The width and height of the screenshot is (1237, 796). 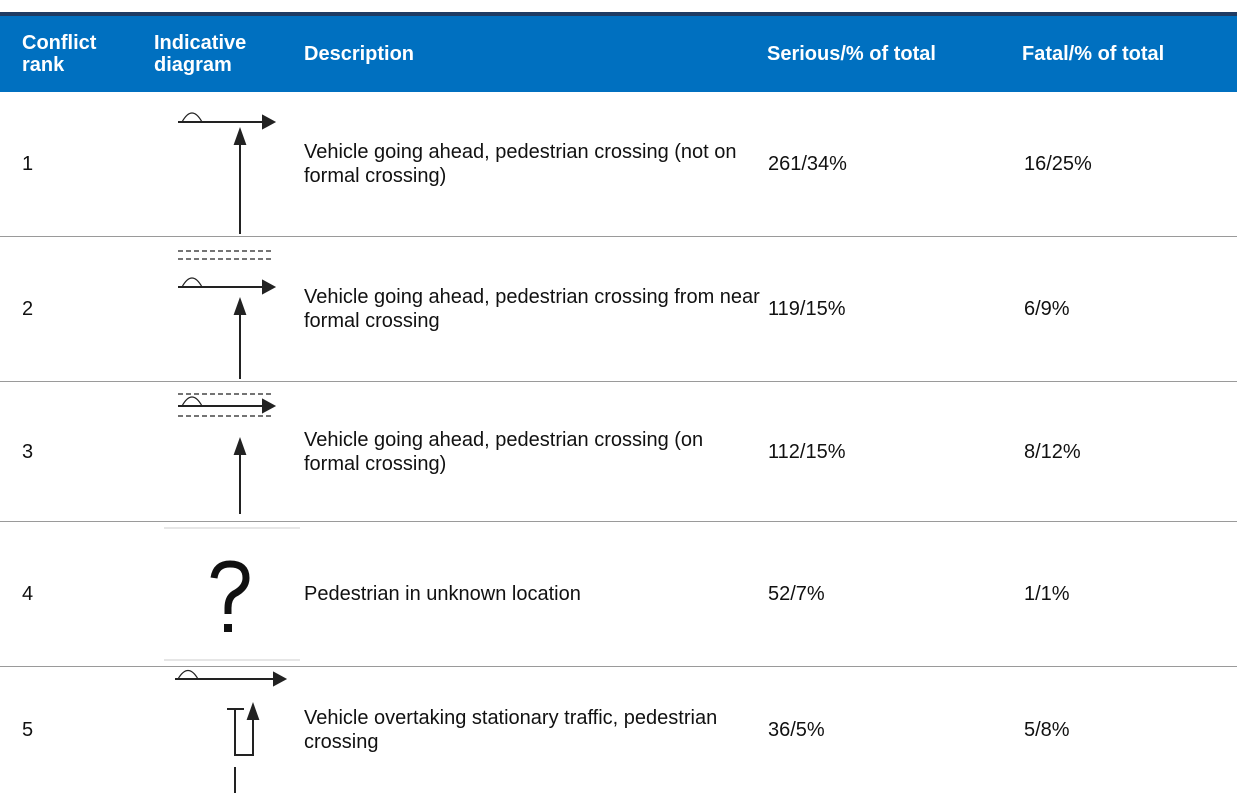 What do you see at coordinates (75, 309) in the screenshot?
I see `rank-cell: 2` at bounding box center [75, 309].